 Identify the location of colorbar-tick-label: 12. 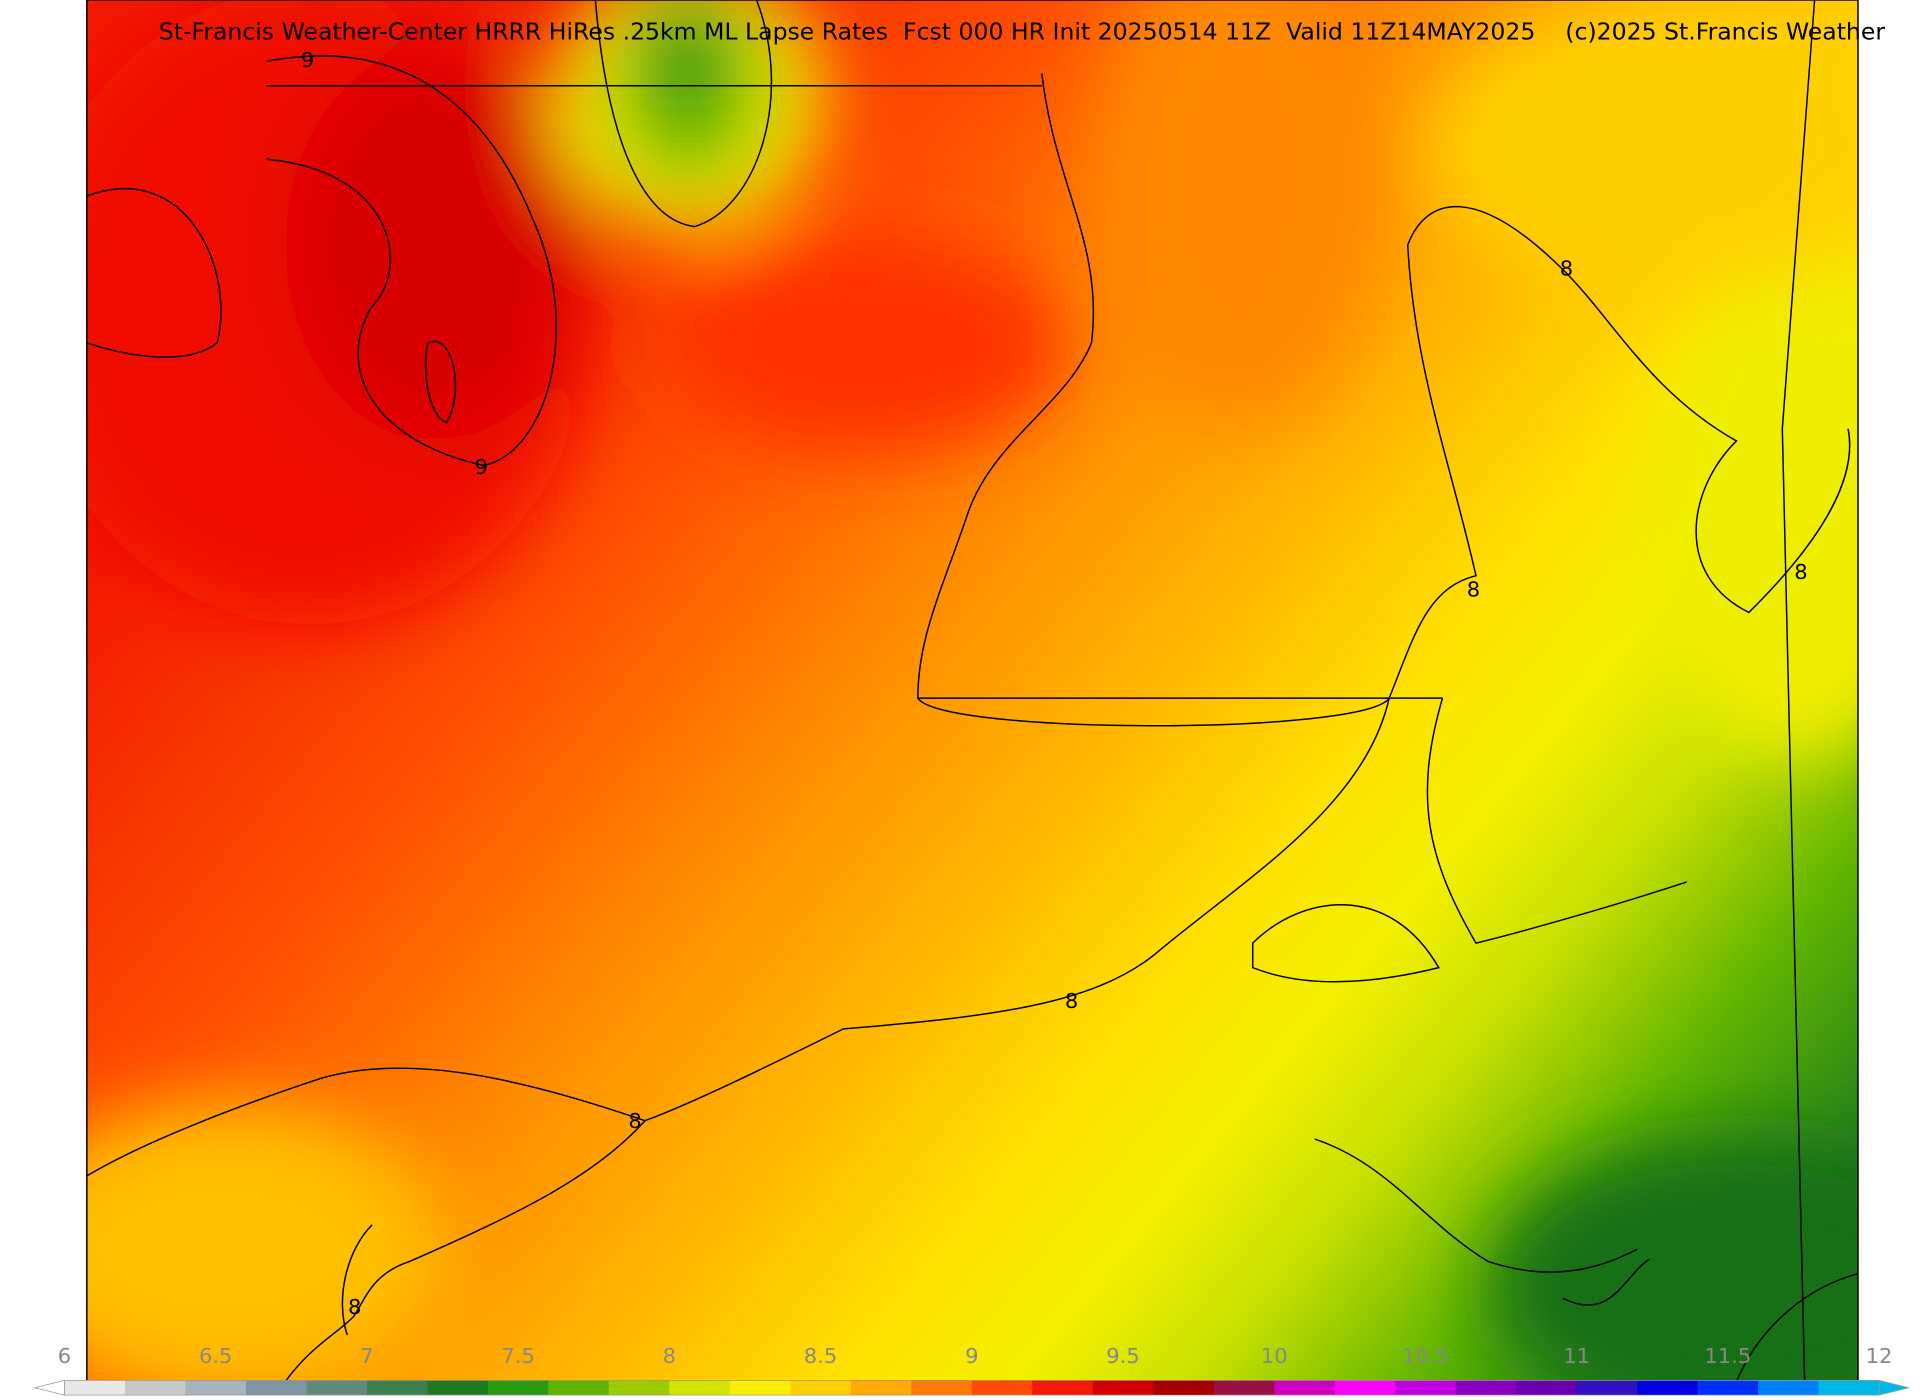
(1879, 1356).